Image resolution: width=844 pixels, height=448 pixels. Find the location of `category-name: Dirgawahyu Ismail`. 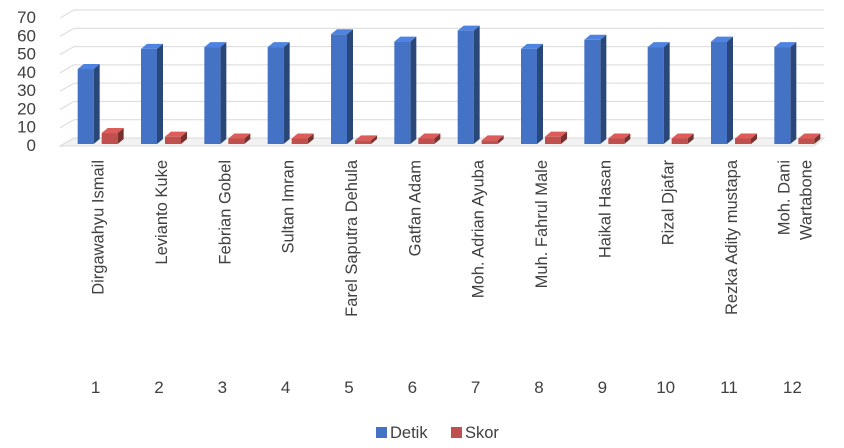

category-name: Dirgawahyu Ismail is located at coordinates (99, 227).